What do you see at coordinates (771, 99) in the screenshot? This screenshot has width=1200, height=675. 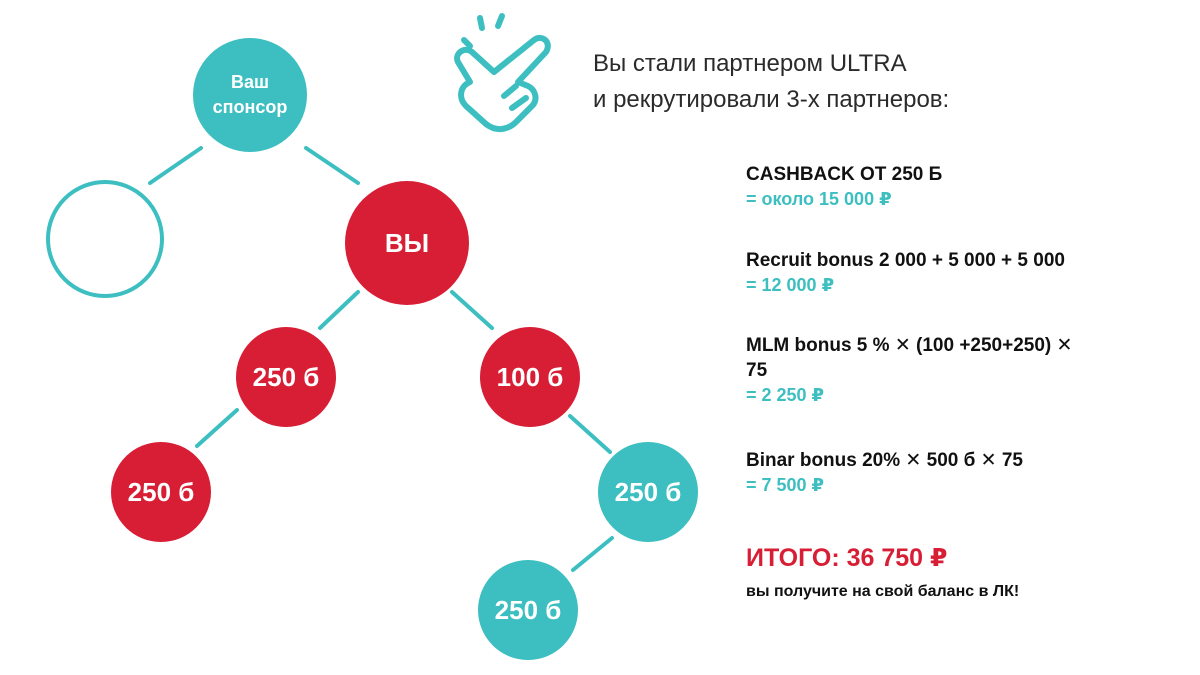 I see `intro-line-2: и рекрутировали 3-х партнеров:` at bounding box center [771, 99].